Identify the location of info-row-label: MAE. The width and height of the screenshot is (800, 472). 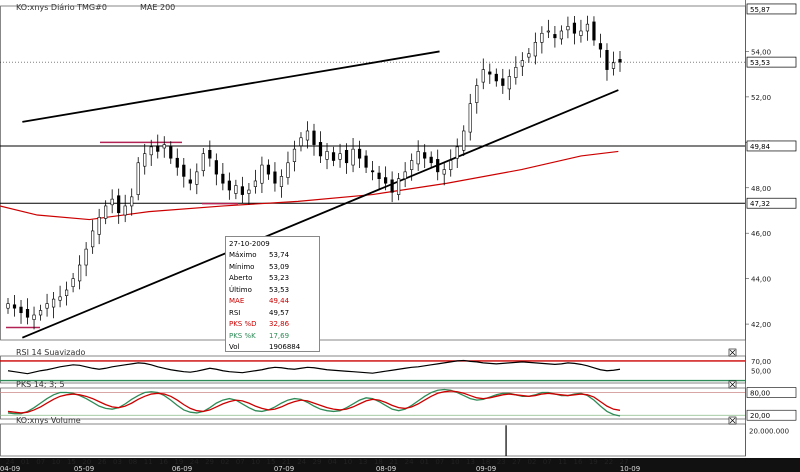
(237, 301).